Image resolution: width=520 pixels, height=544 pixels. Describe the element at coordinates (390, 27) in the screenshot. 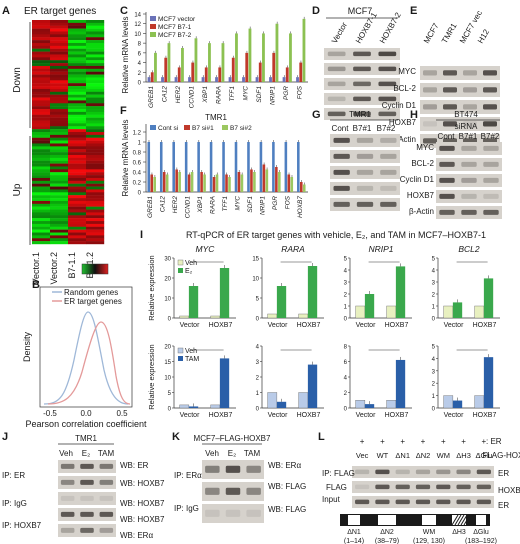

I see `lane-label: HOXB7-2` at that location.